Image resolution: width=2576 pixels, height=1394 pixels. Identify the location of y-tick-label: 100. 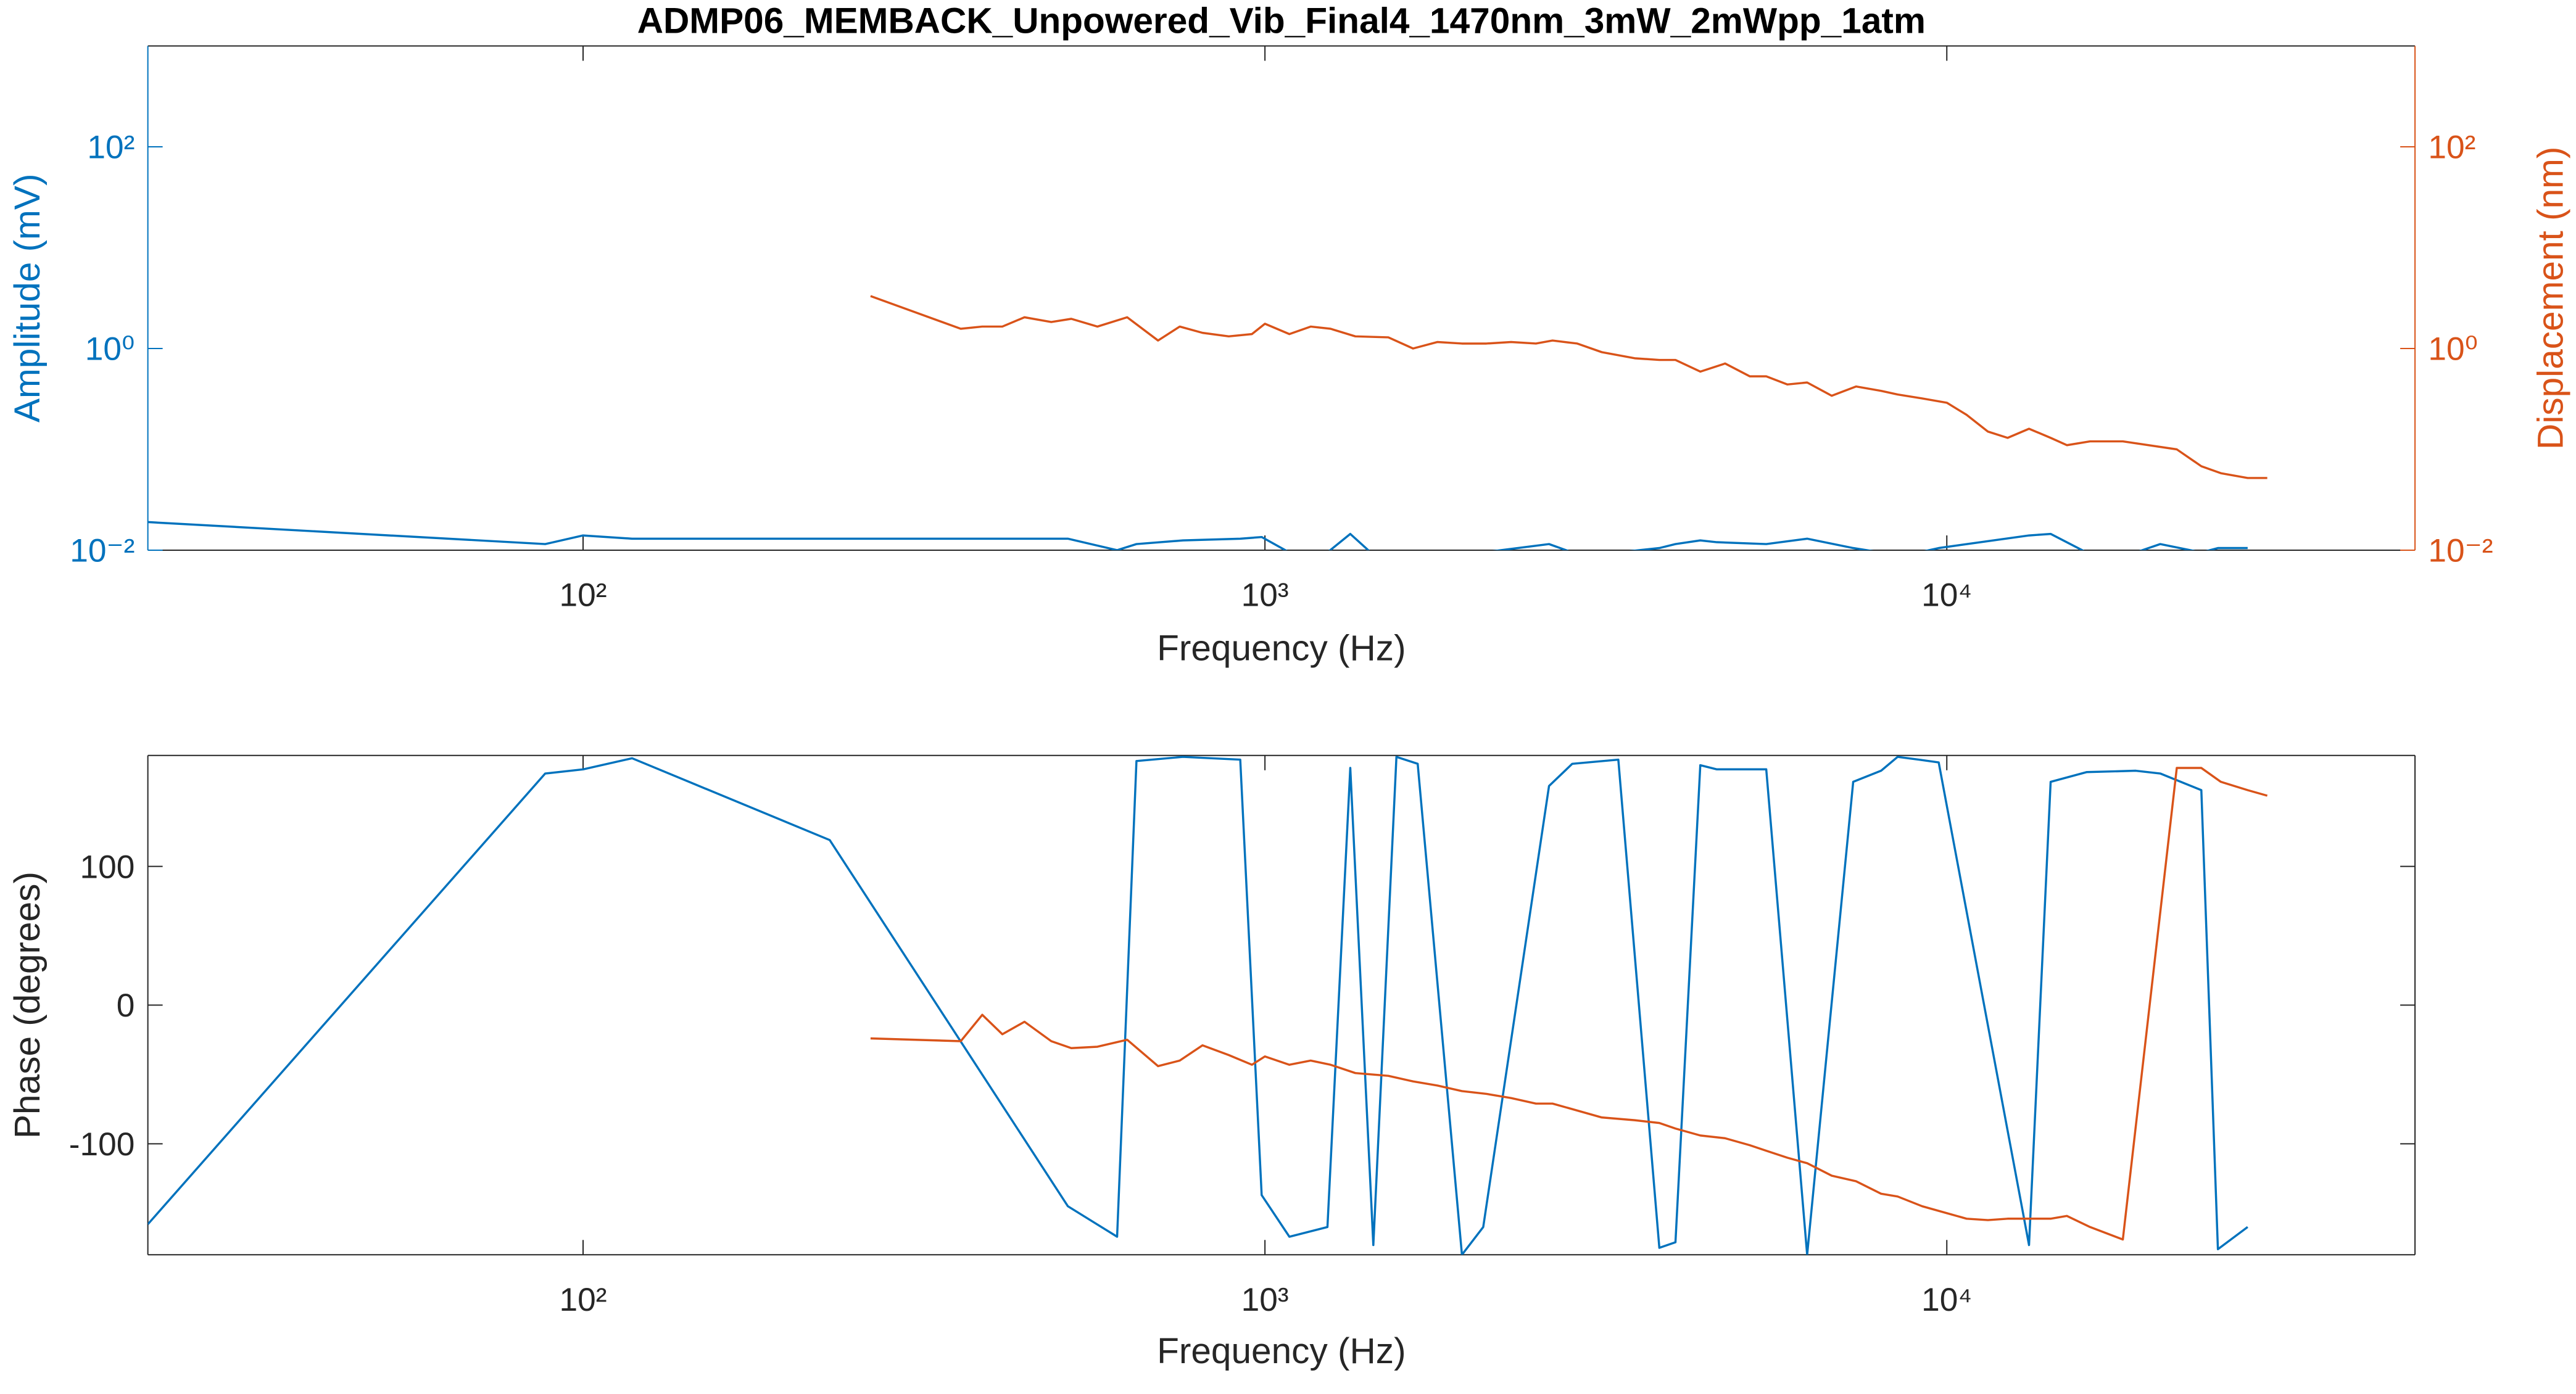
(108, 867).